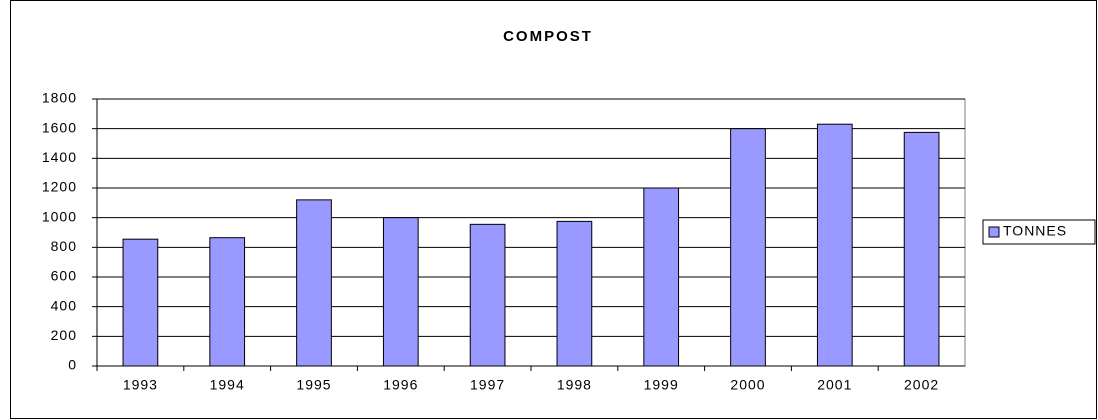  I want to click on x-tick-label: 2002, so click(921, 385).